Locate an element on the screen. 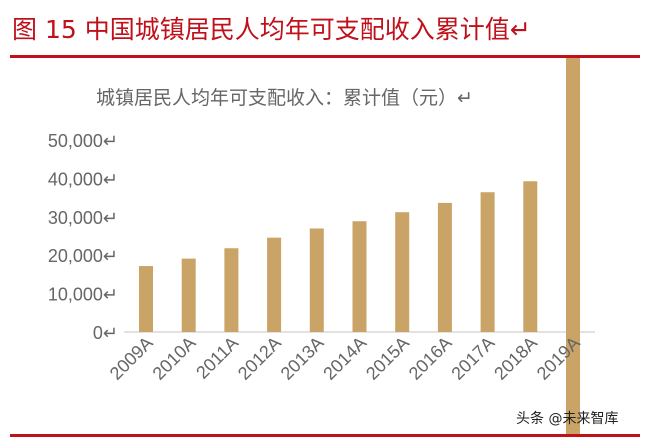 The width and height of the screenshot is (649, 439). y-tick-label: 50,000↵ is located at coordinates (83, 141).